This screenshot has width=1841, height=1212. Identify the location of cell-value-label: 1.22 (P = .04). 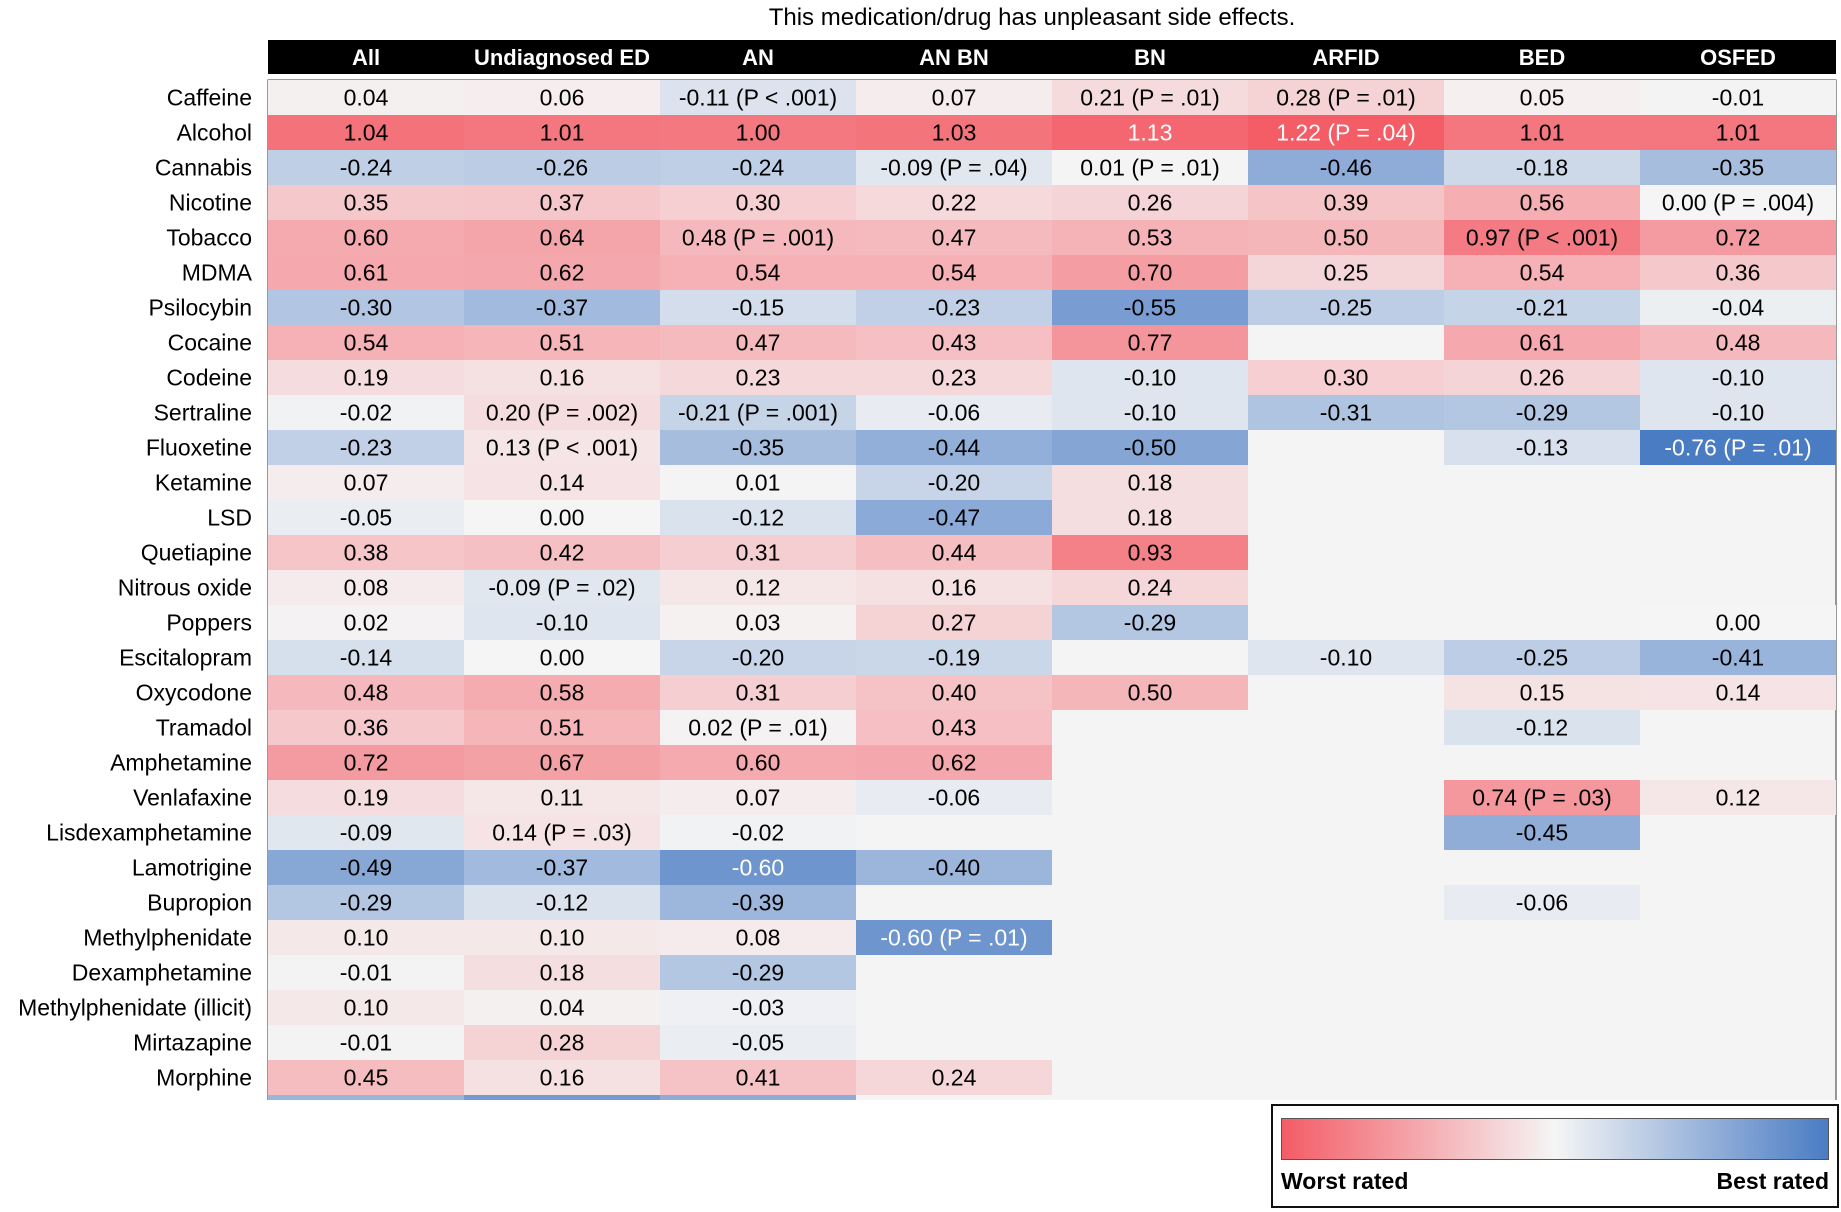
(1346, 133).